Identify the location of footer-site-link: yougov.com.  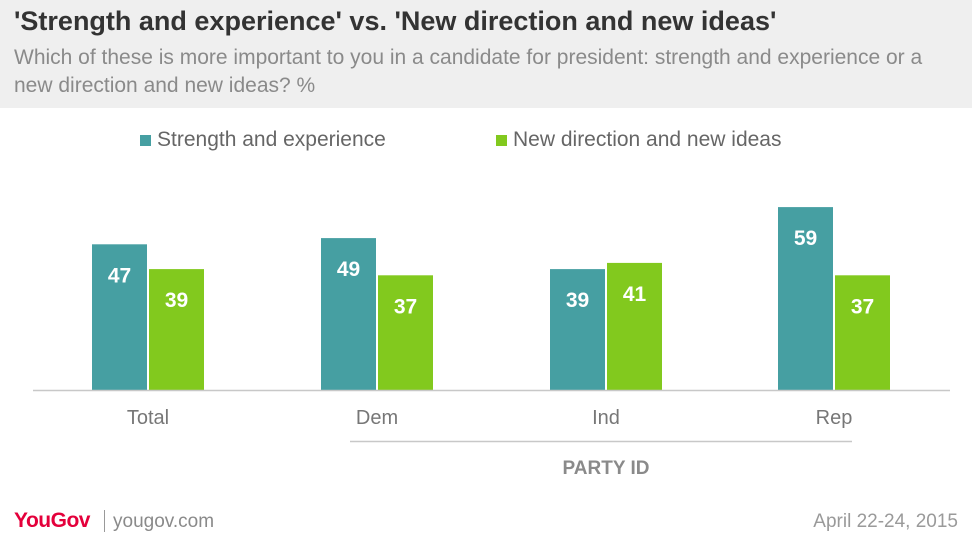
(164, 521).